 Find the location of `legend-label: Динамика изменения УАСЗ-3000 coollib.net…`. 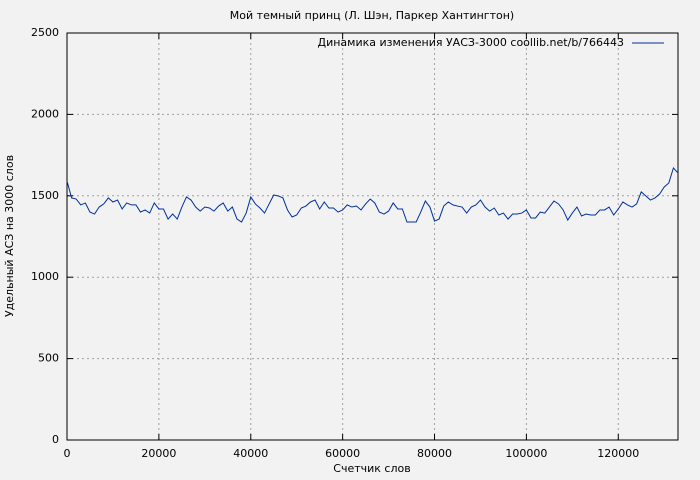

legend-label: Динамика изменения УАСЗ-3000 coollib.net… is located at coordinates (471, 42).